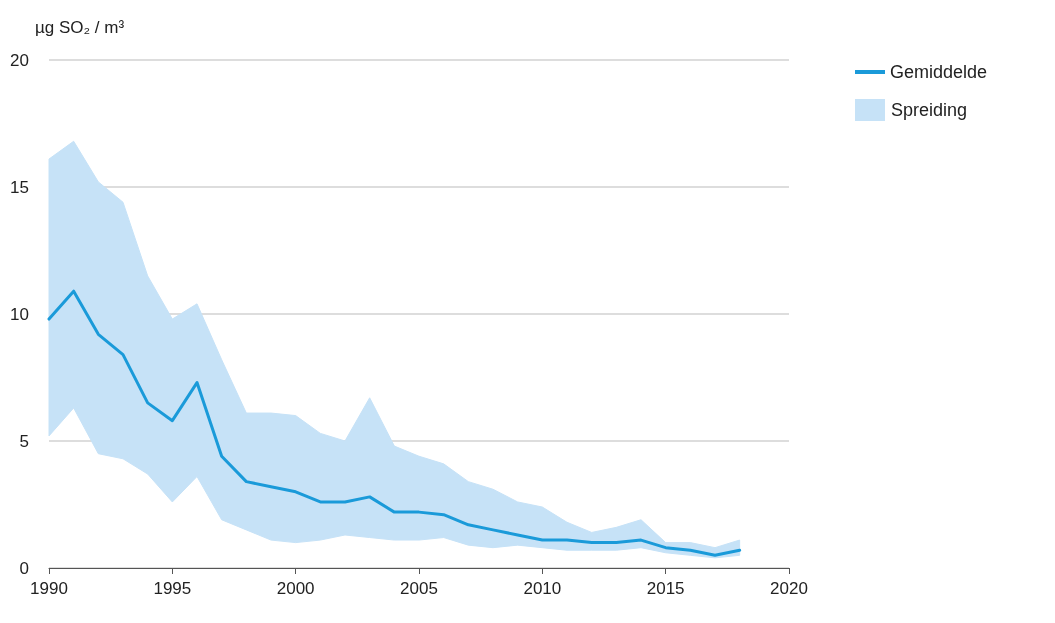 The width and height of the screenshot is (1055, 623). I want to click on legend-label: Gemiddelde, so click(939, 72).